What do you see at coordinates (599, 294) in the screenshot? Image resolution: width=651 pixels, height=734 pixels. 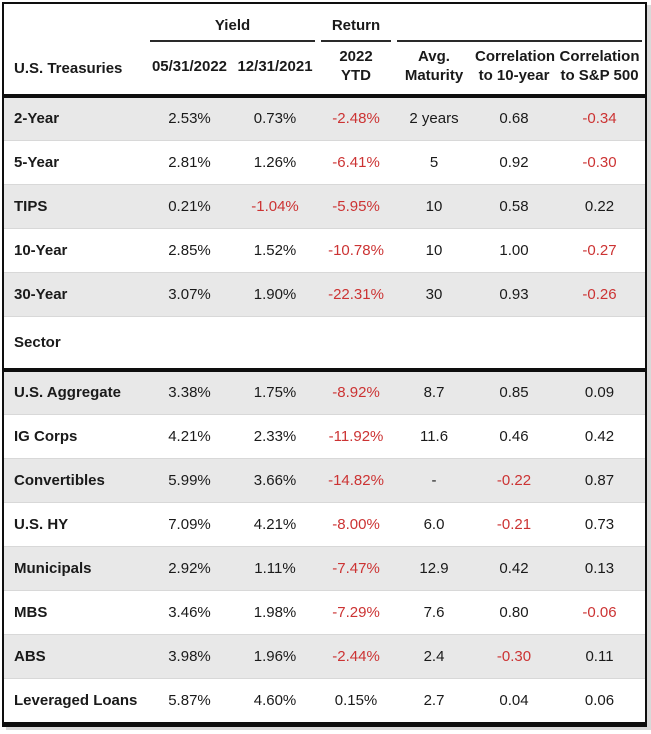 I see `table-cell-correlation-sp500: -0.26` at bounding box center [599, 294].